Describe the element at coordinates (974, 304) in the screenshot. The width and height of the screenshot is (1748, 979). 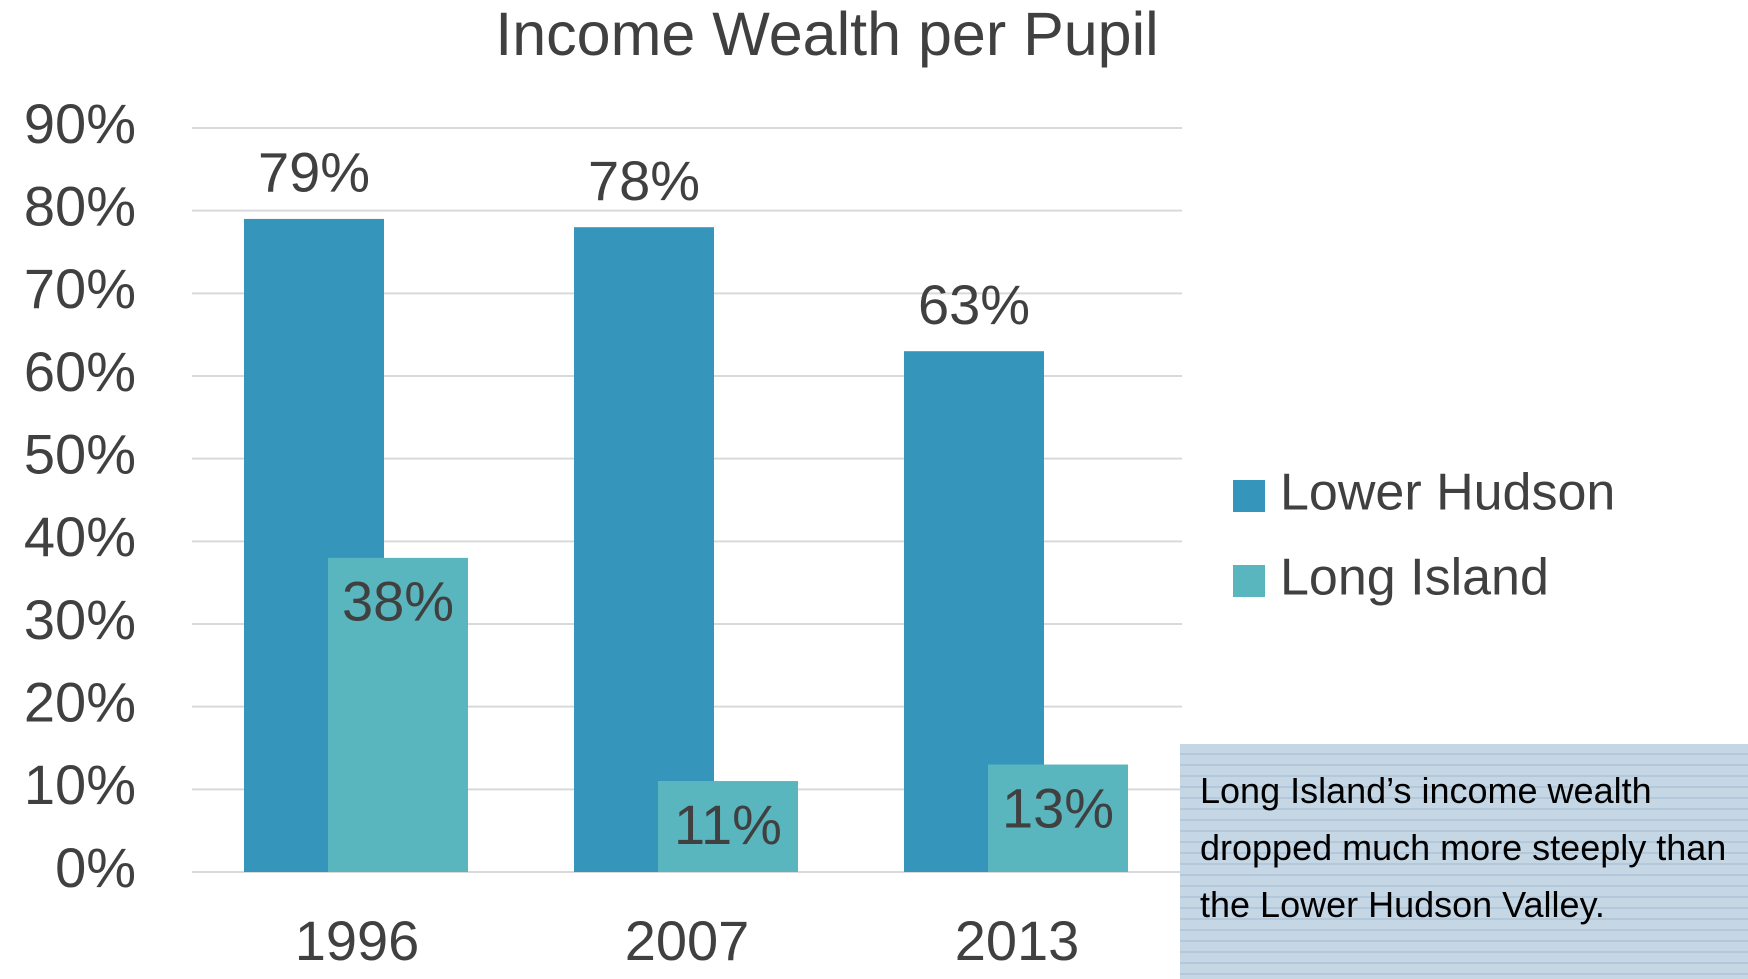
I see `data-label: 63%` at that location.